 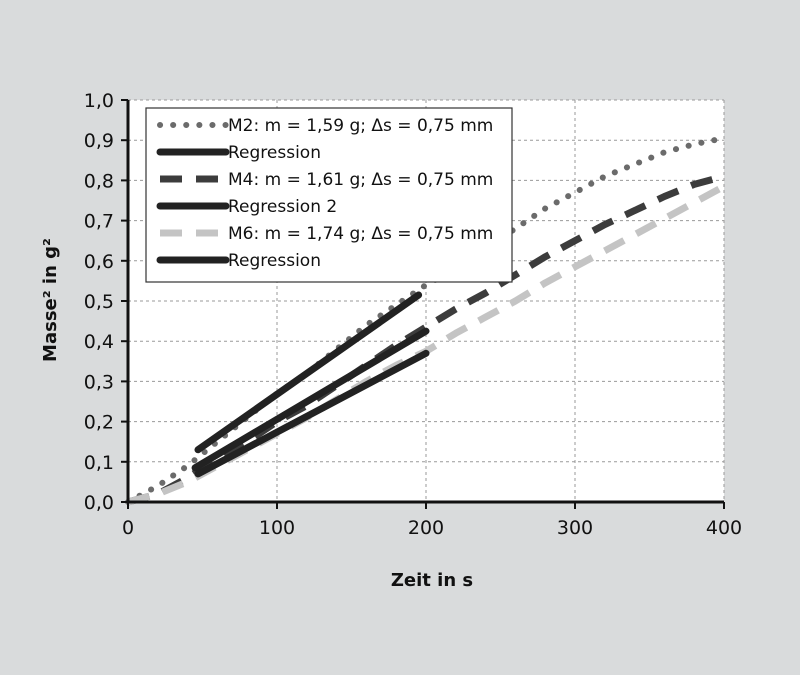 I want to click on x-tick-label: 100, so click(x=277, y=528).